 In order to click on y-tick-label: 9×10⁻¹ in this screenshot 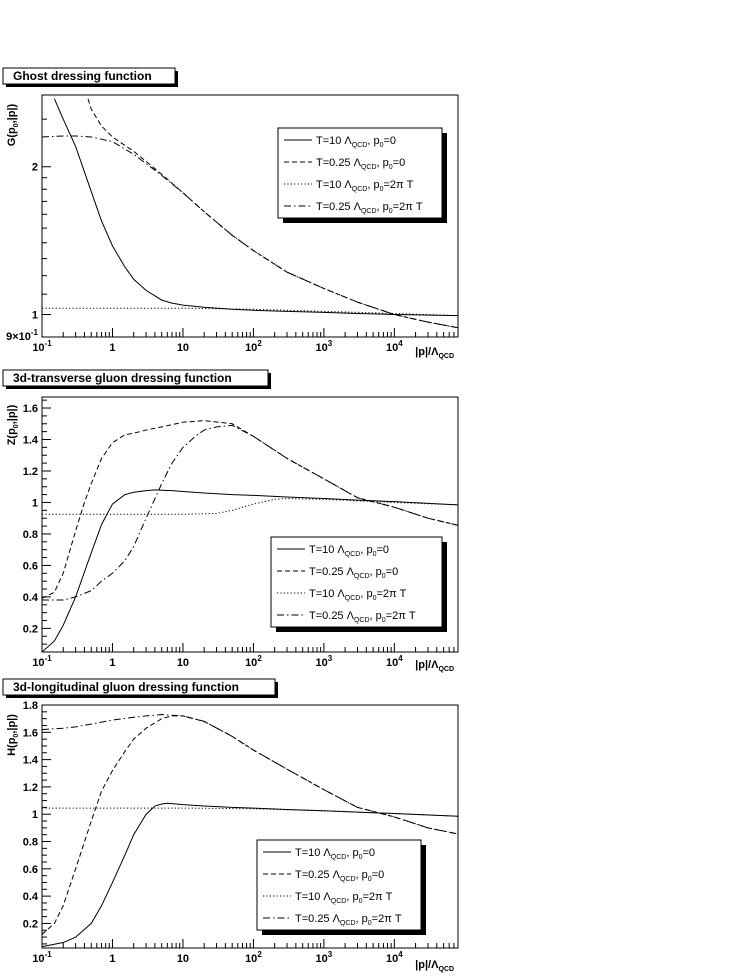, I will do `click(22, 335)`.